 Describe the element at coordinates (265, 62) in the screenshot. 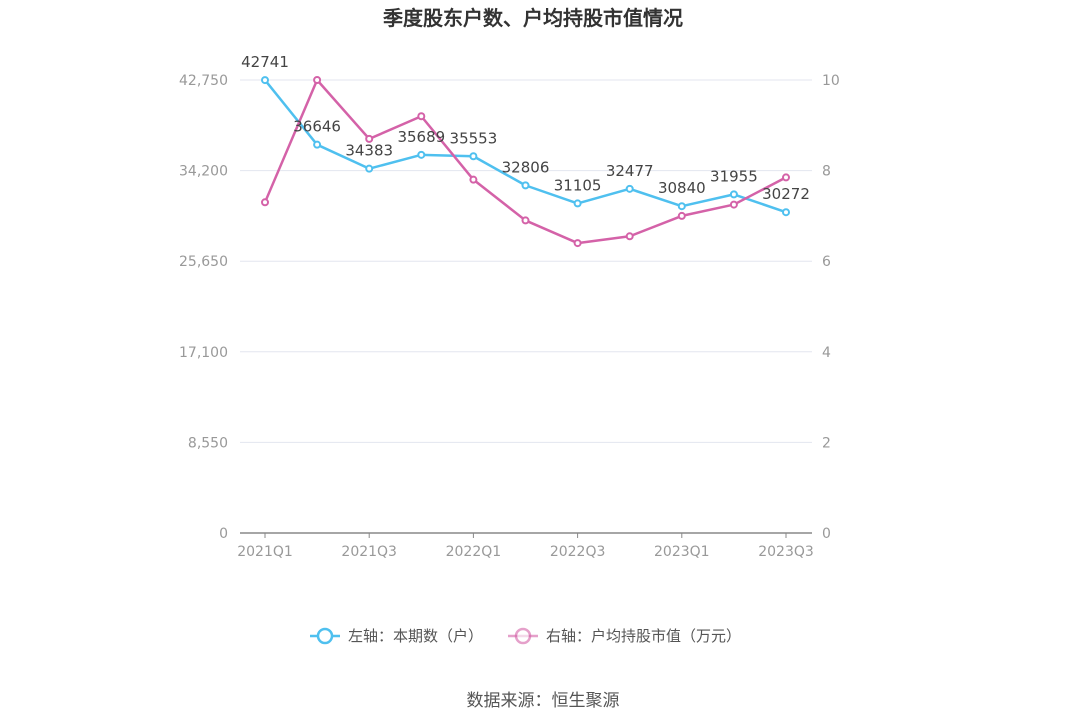

I see `data-label: 42741` at that location.